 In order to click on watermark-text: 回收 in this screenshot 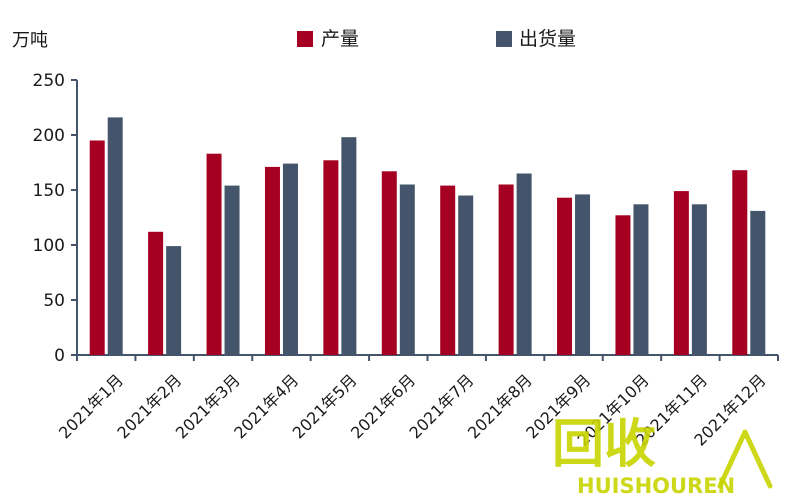, I will do `click(604, 445)`.